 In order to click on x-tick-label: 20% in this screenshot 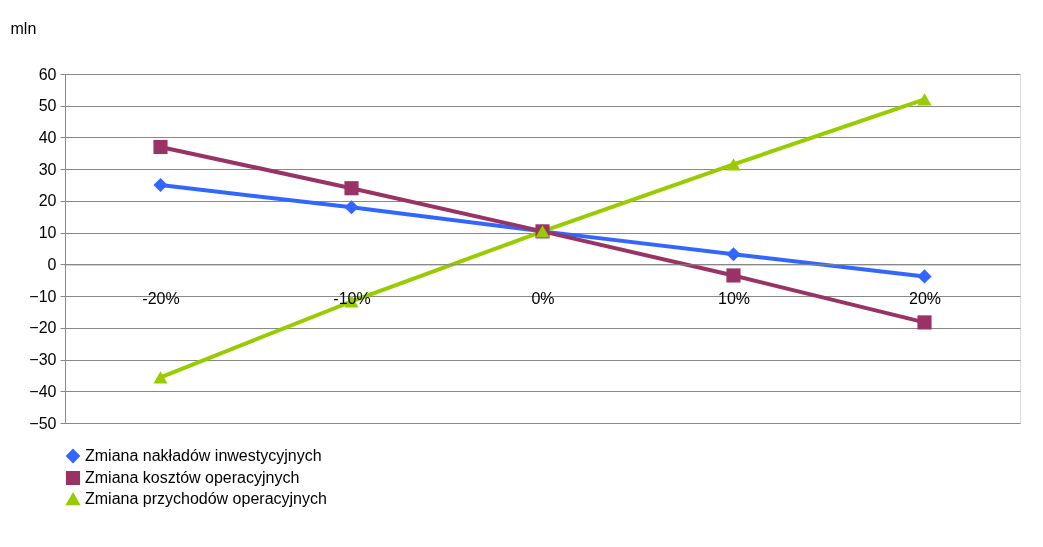, I will do `click(925, 298)`.